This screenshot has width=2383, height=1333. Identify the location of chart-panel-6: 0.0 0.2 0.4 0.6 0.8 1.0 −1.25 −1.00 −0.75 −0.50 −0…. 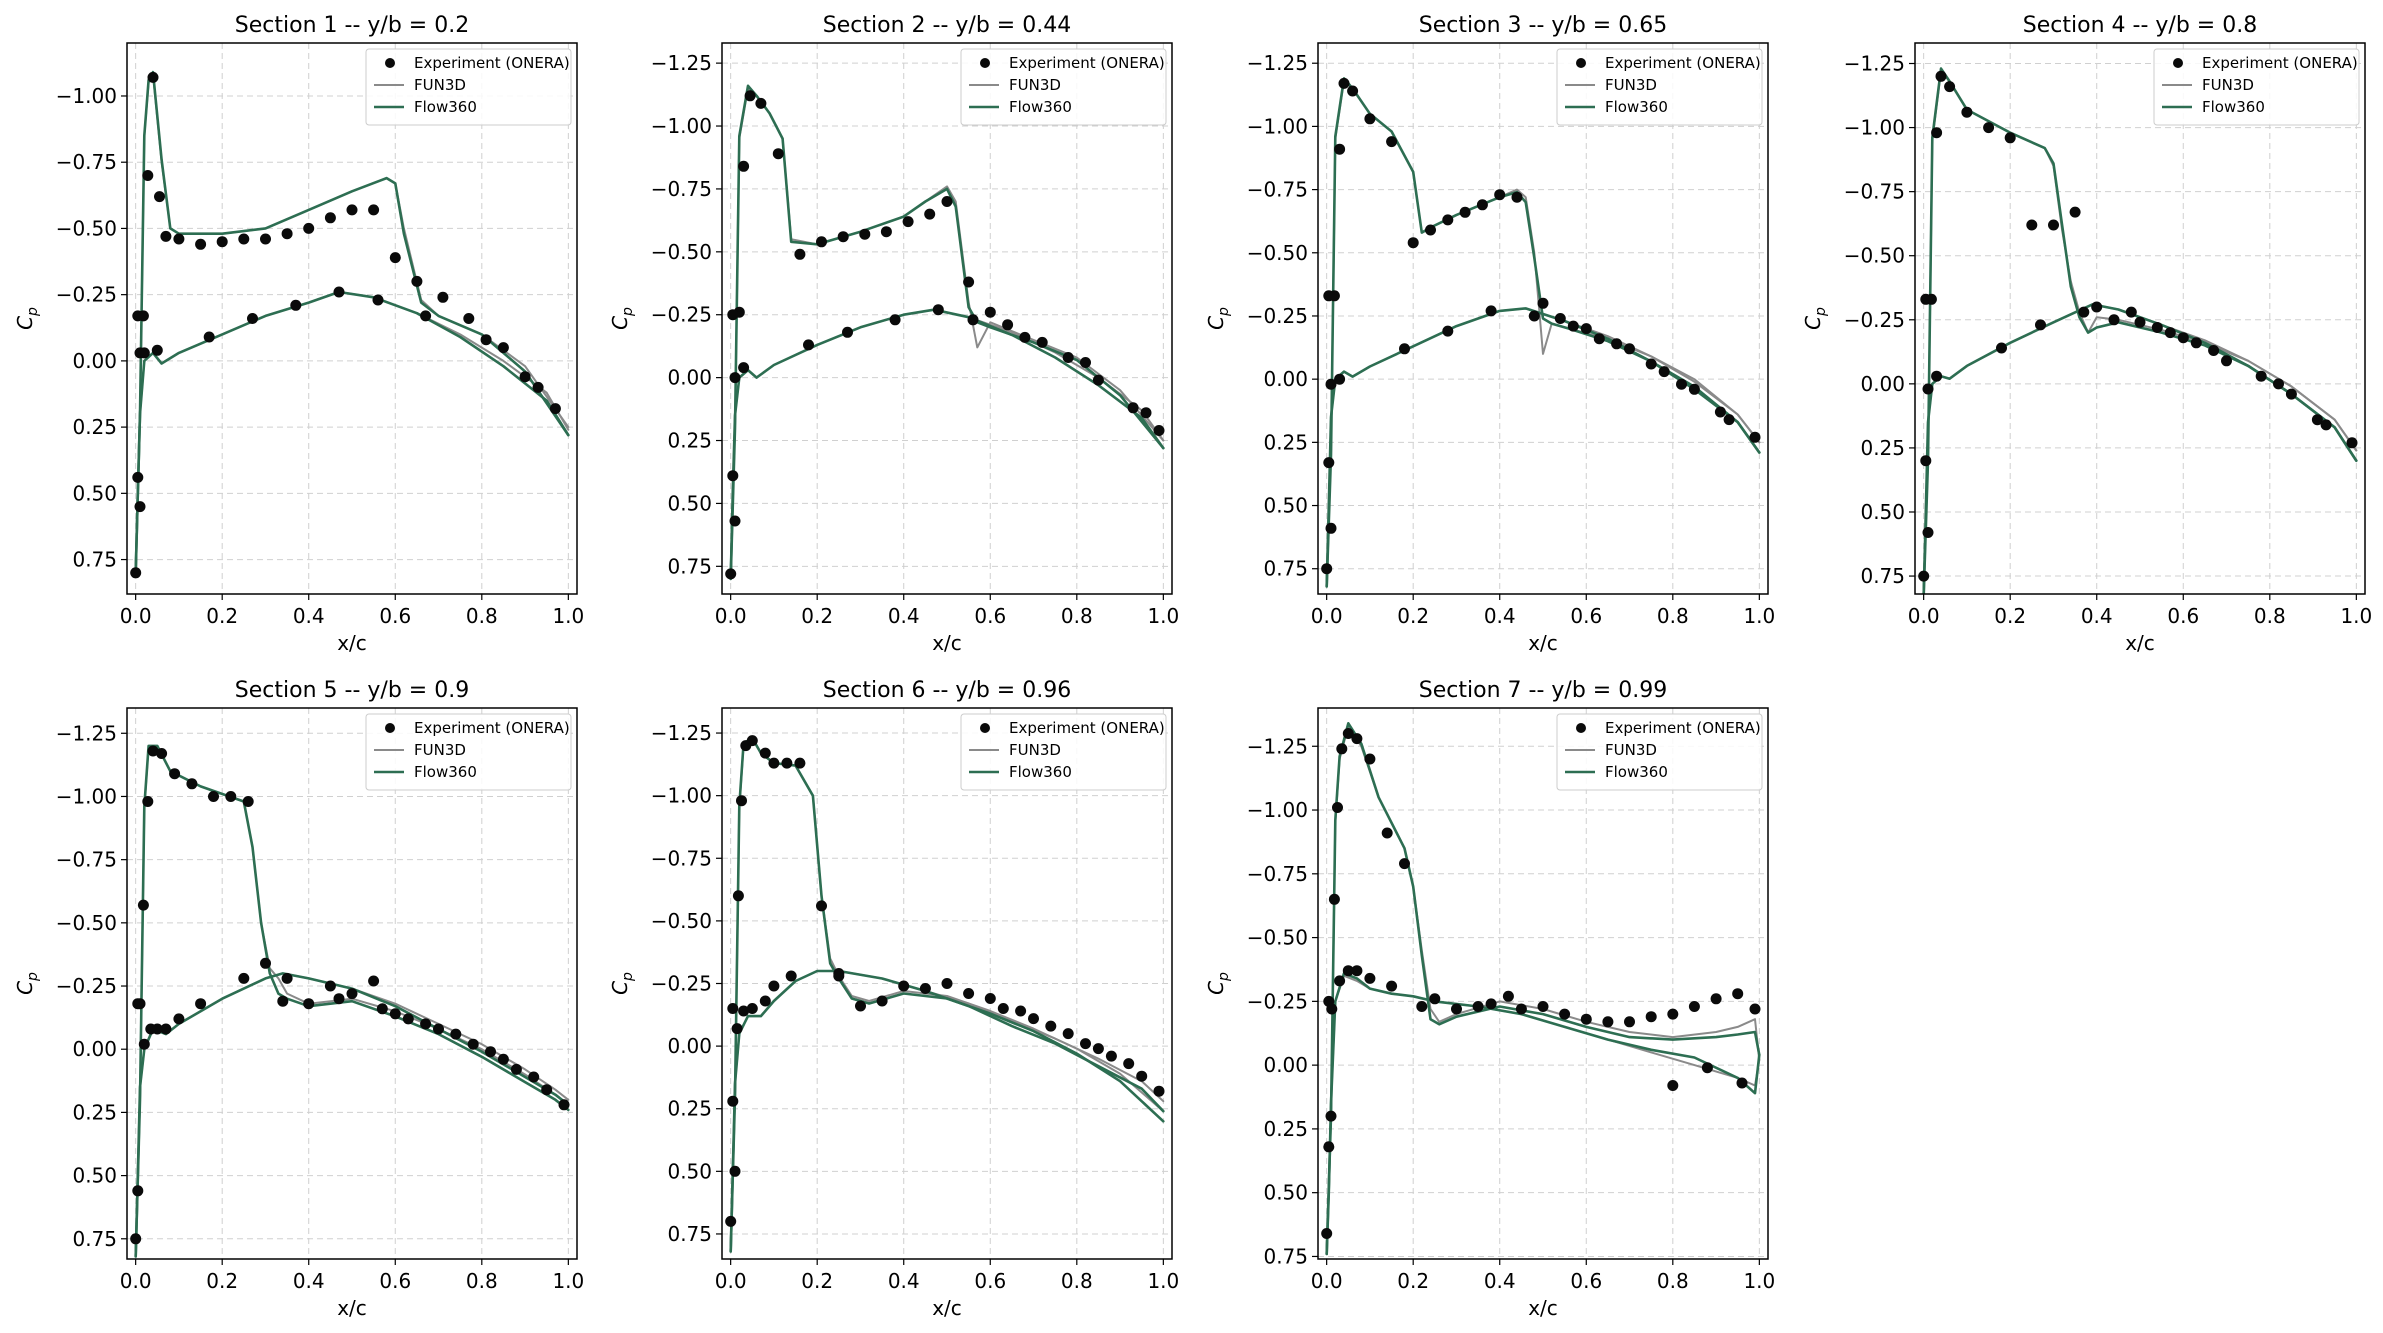
(893, 999).